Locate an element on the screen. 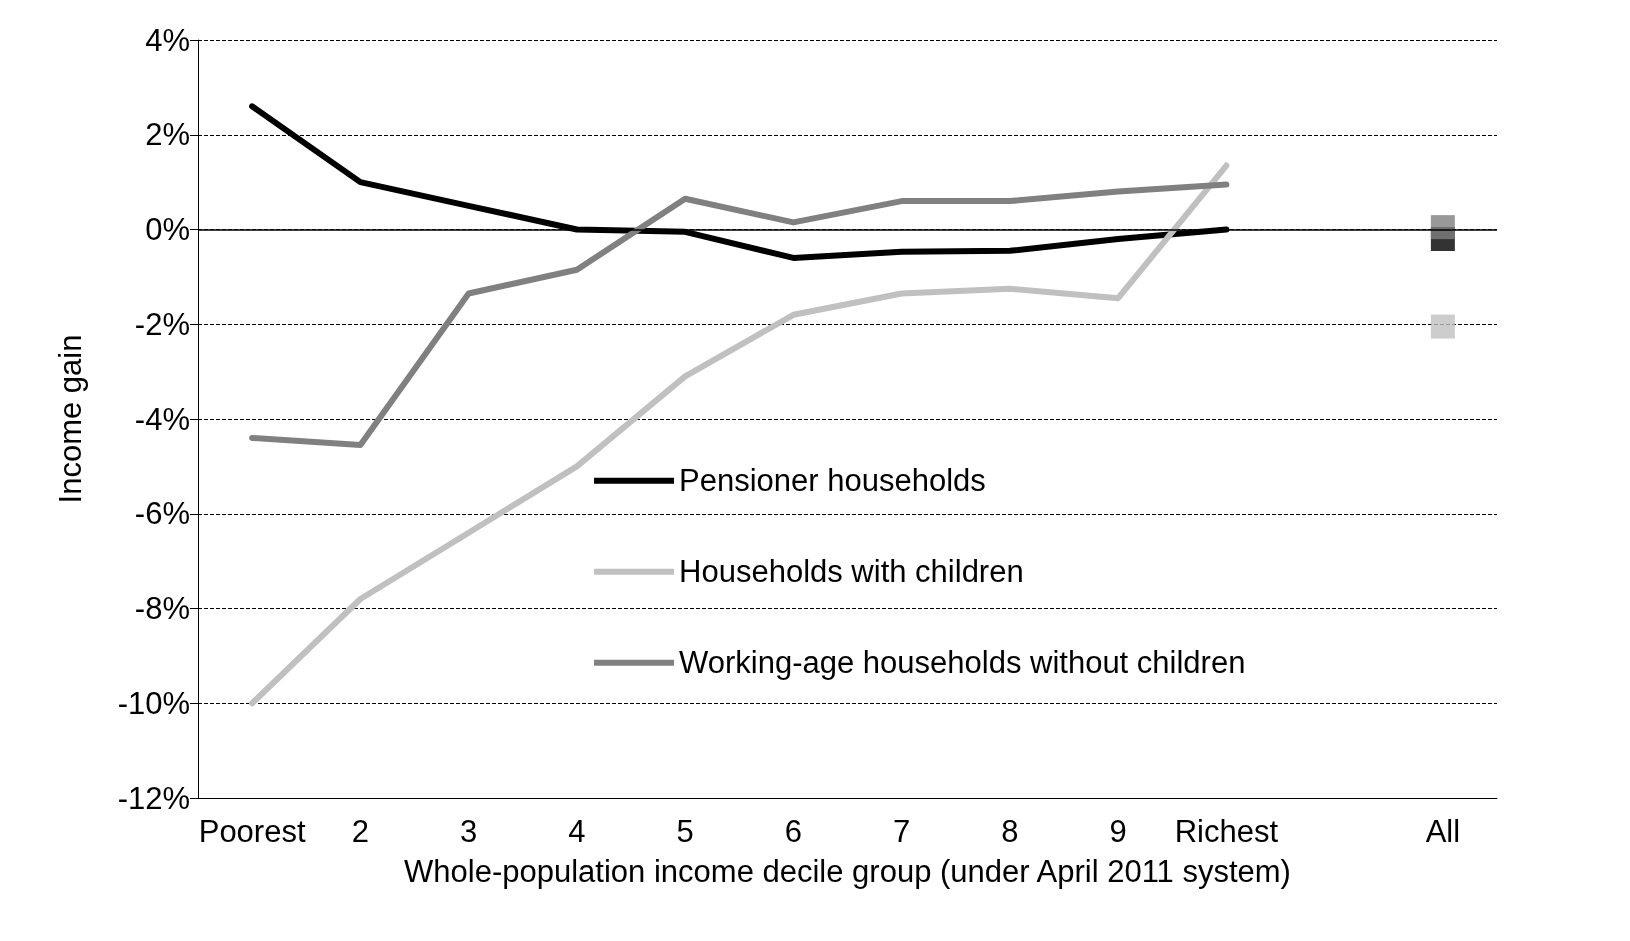 This screenshot has height=941, width=1630. x-tick-label: All is located at coordinates (1443, 831).